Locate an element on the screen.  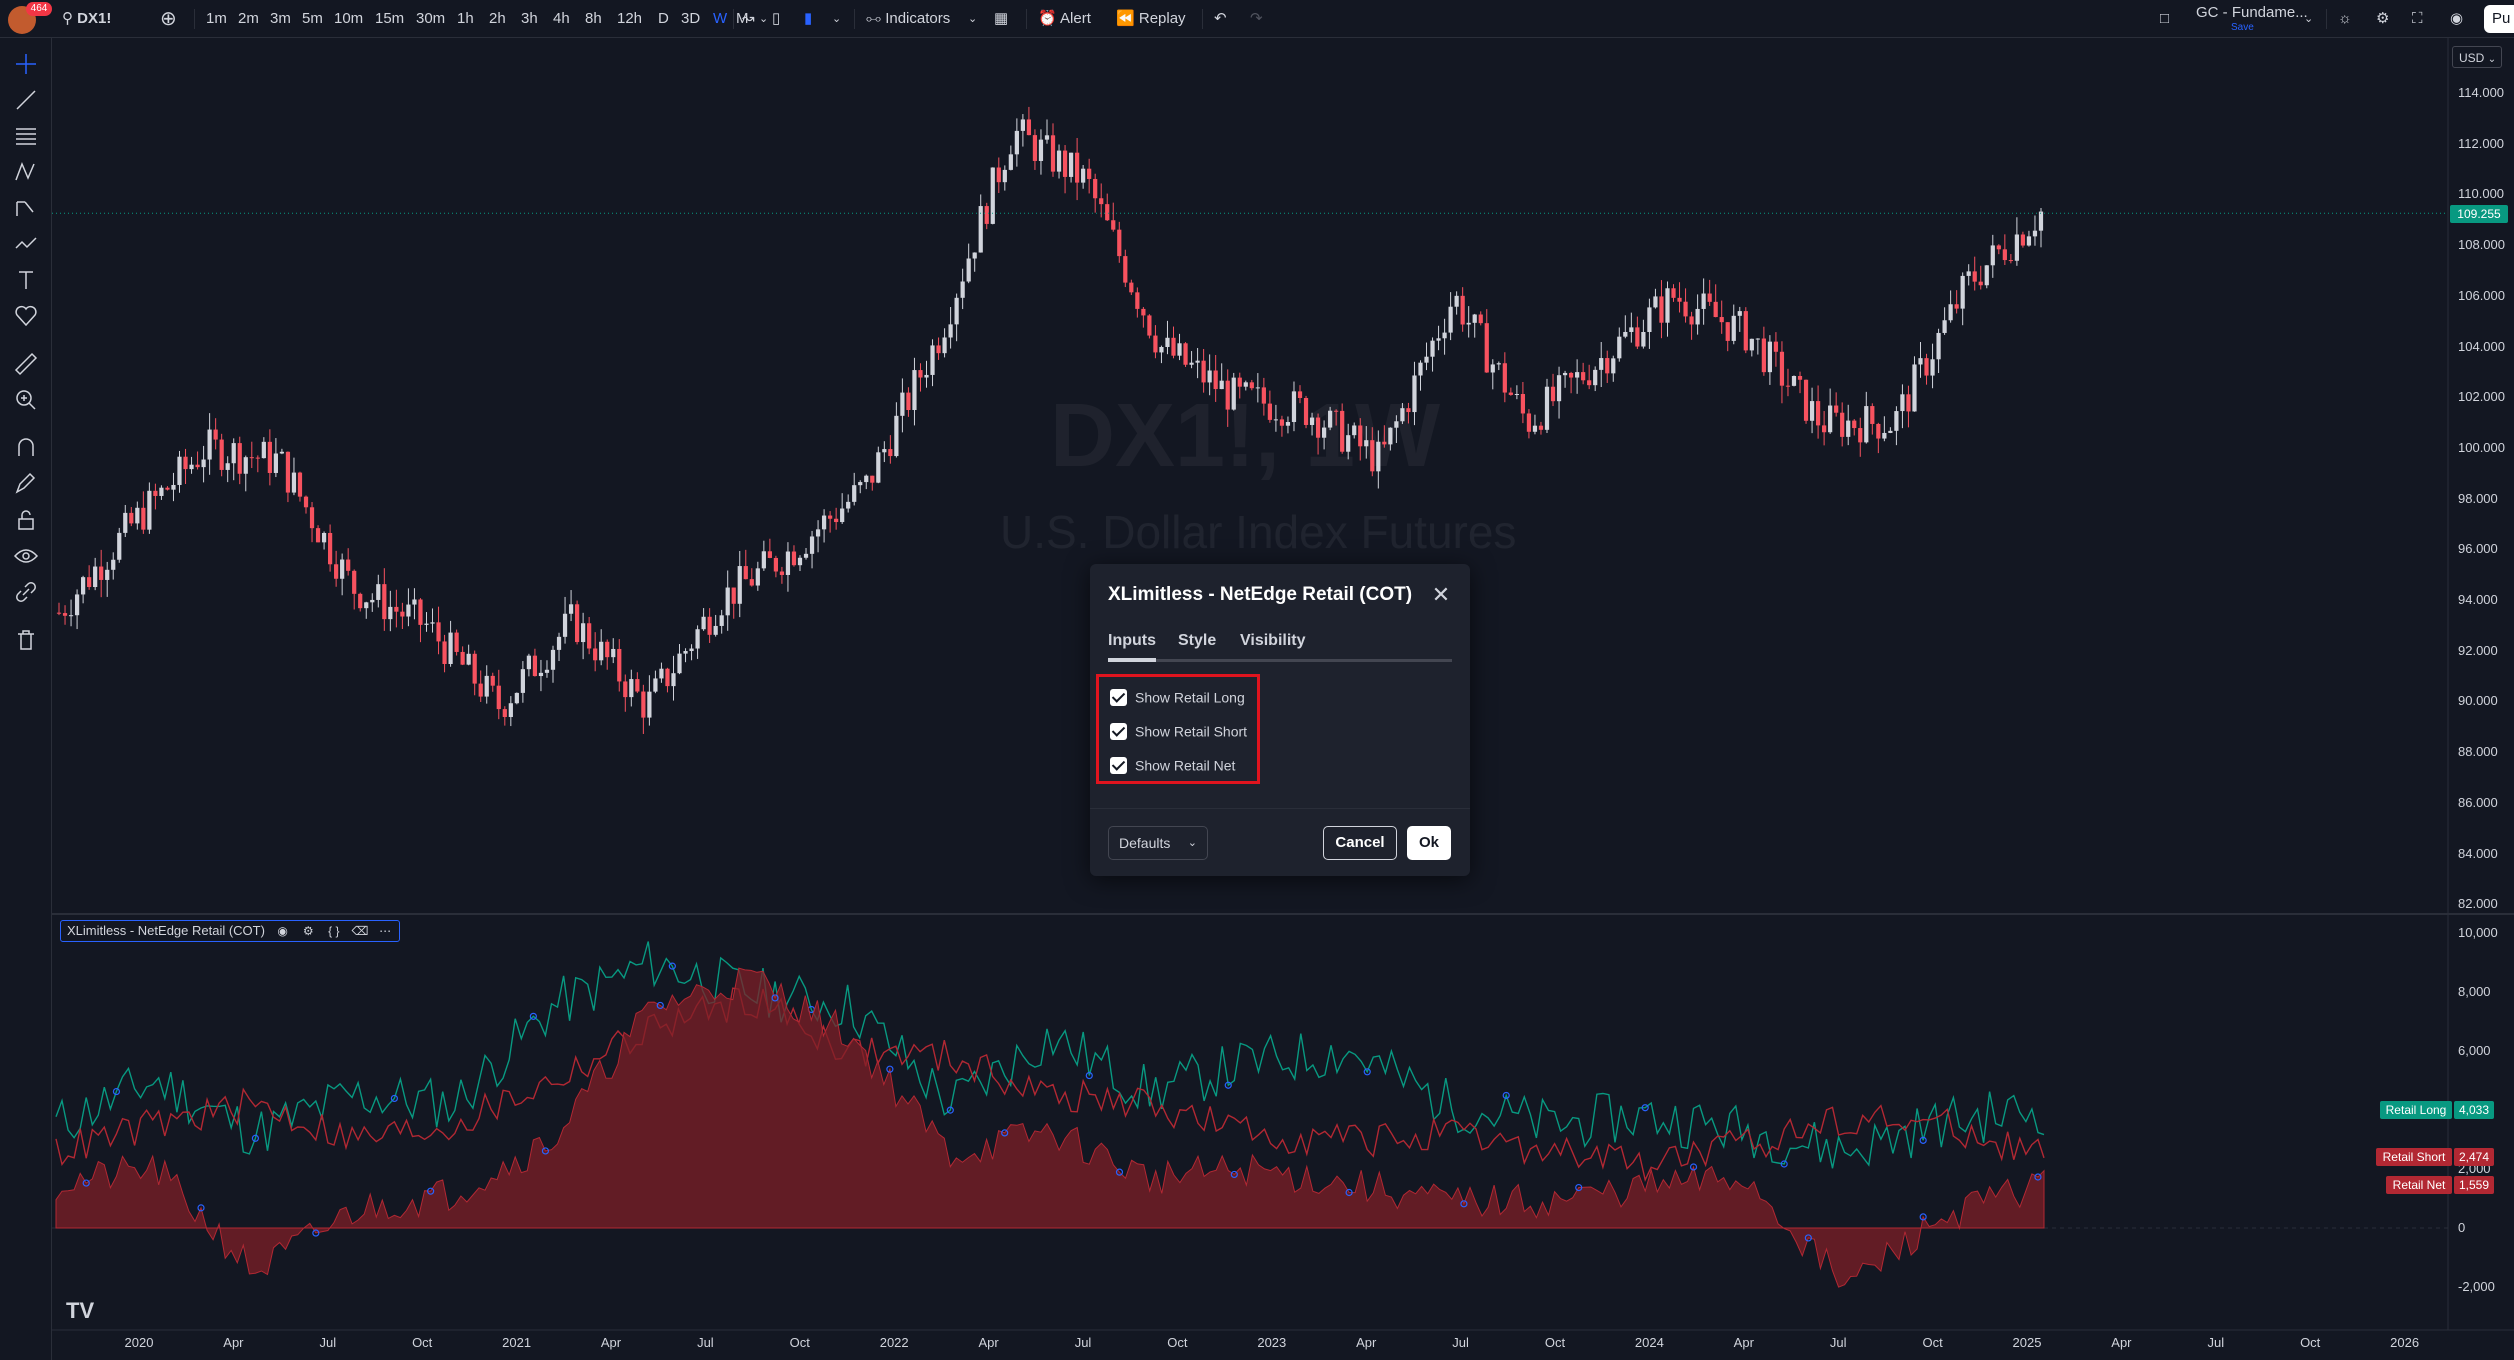
trend-line-icon is located at coordinates (26, 100).